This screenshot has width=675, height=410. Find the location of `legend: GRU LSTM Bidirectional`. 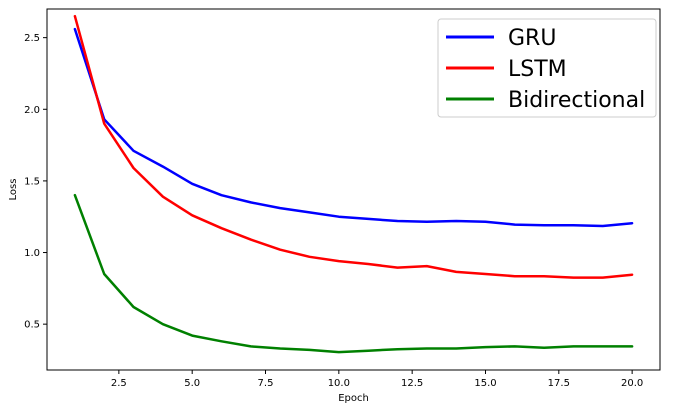

legend: GRU LSTM Bidirectional is located at coordinates (547, 68).